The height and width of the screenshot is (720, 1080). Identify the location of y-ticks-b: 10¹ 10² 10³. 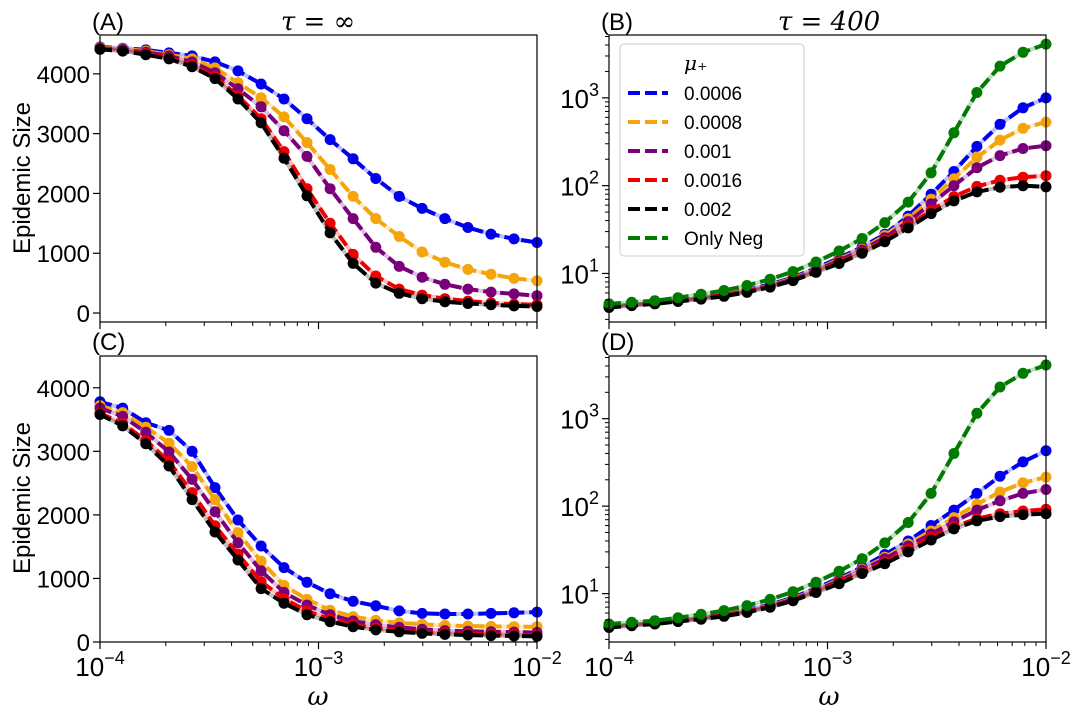
(584, 177).